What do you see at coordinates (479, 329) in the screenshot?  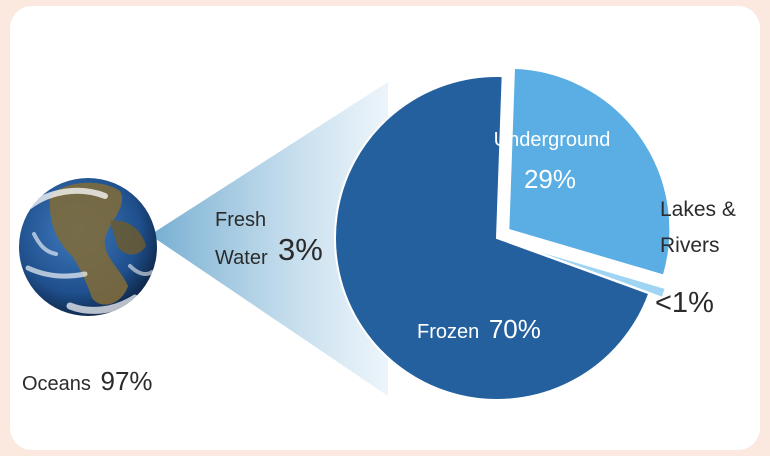 I see `frozen-label: Frozen 70%` at bounding box center [479, 329].